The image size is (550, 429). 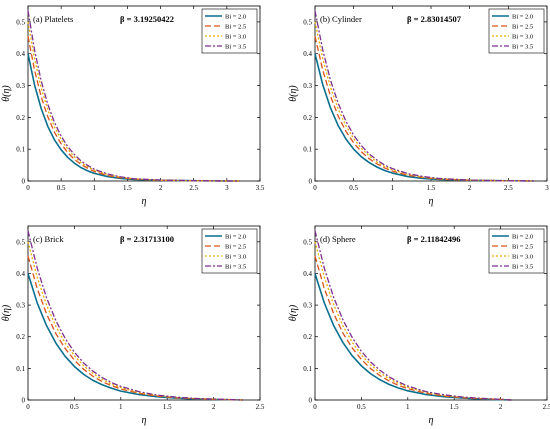 I want to click on beta-annotation: β = 2.11842496, so click(x=433, y=239).